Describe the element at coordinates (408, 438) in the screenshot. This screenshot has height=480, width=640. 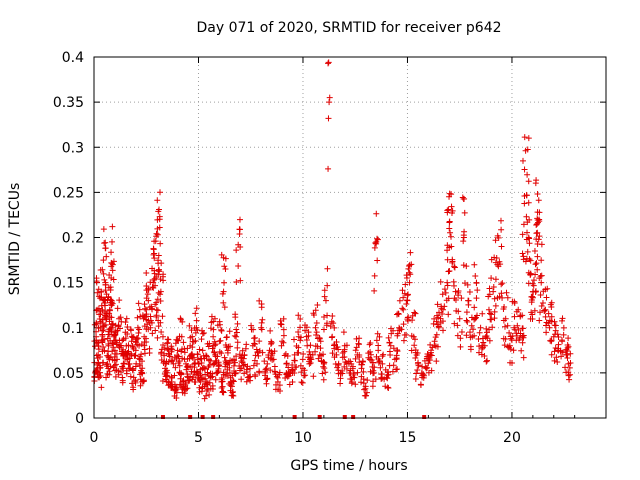
I see `x-tick-label: 15` at that location.